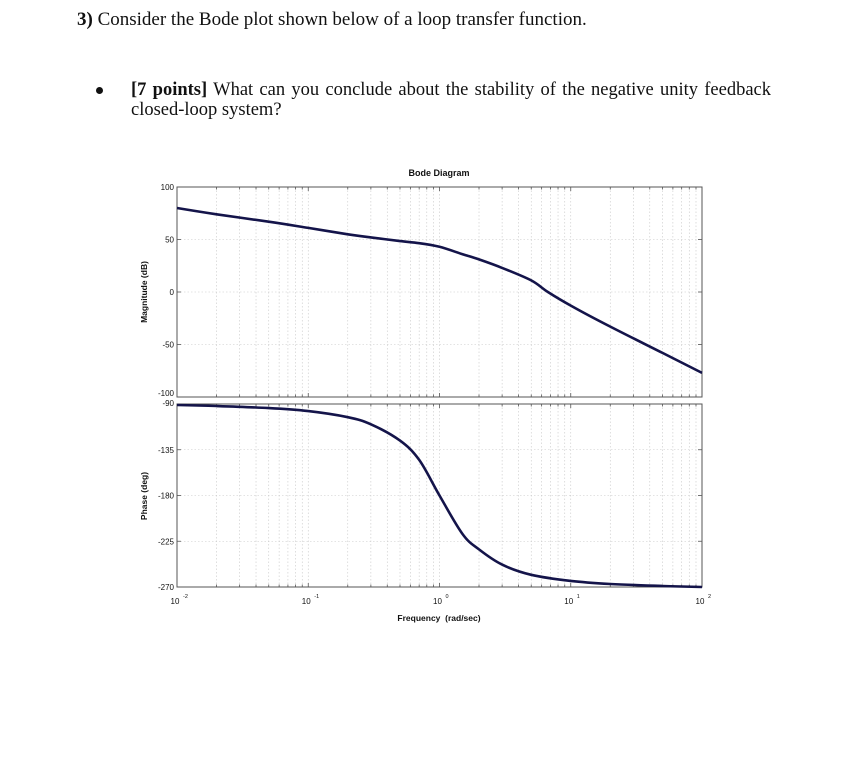 This screenshot has width=842, height=775. Describe the element at coordinates (168, 187) in the screenshot. I see `magnitude-y-tick-label: 100` at that location.